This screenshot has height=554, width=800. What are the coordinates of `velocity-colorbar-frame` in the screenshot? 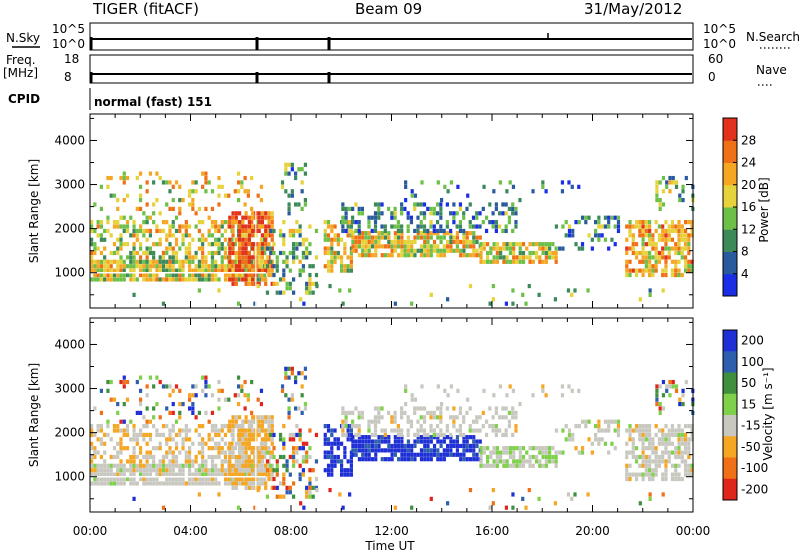 It's located at (730, 415).